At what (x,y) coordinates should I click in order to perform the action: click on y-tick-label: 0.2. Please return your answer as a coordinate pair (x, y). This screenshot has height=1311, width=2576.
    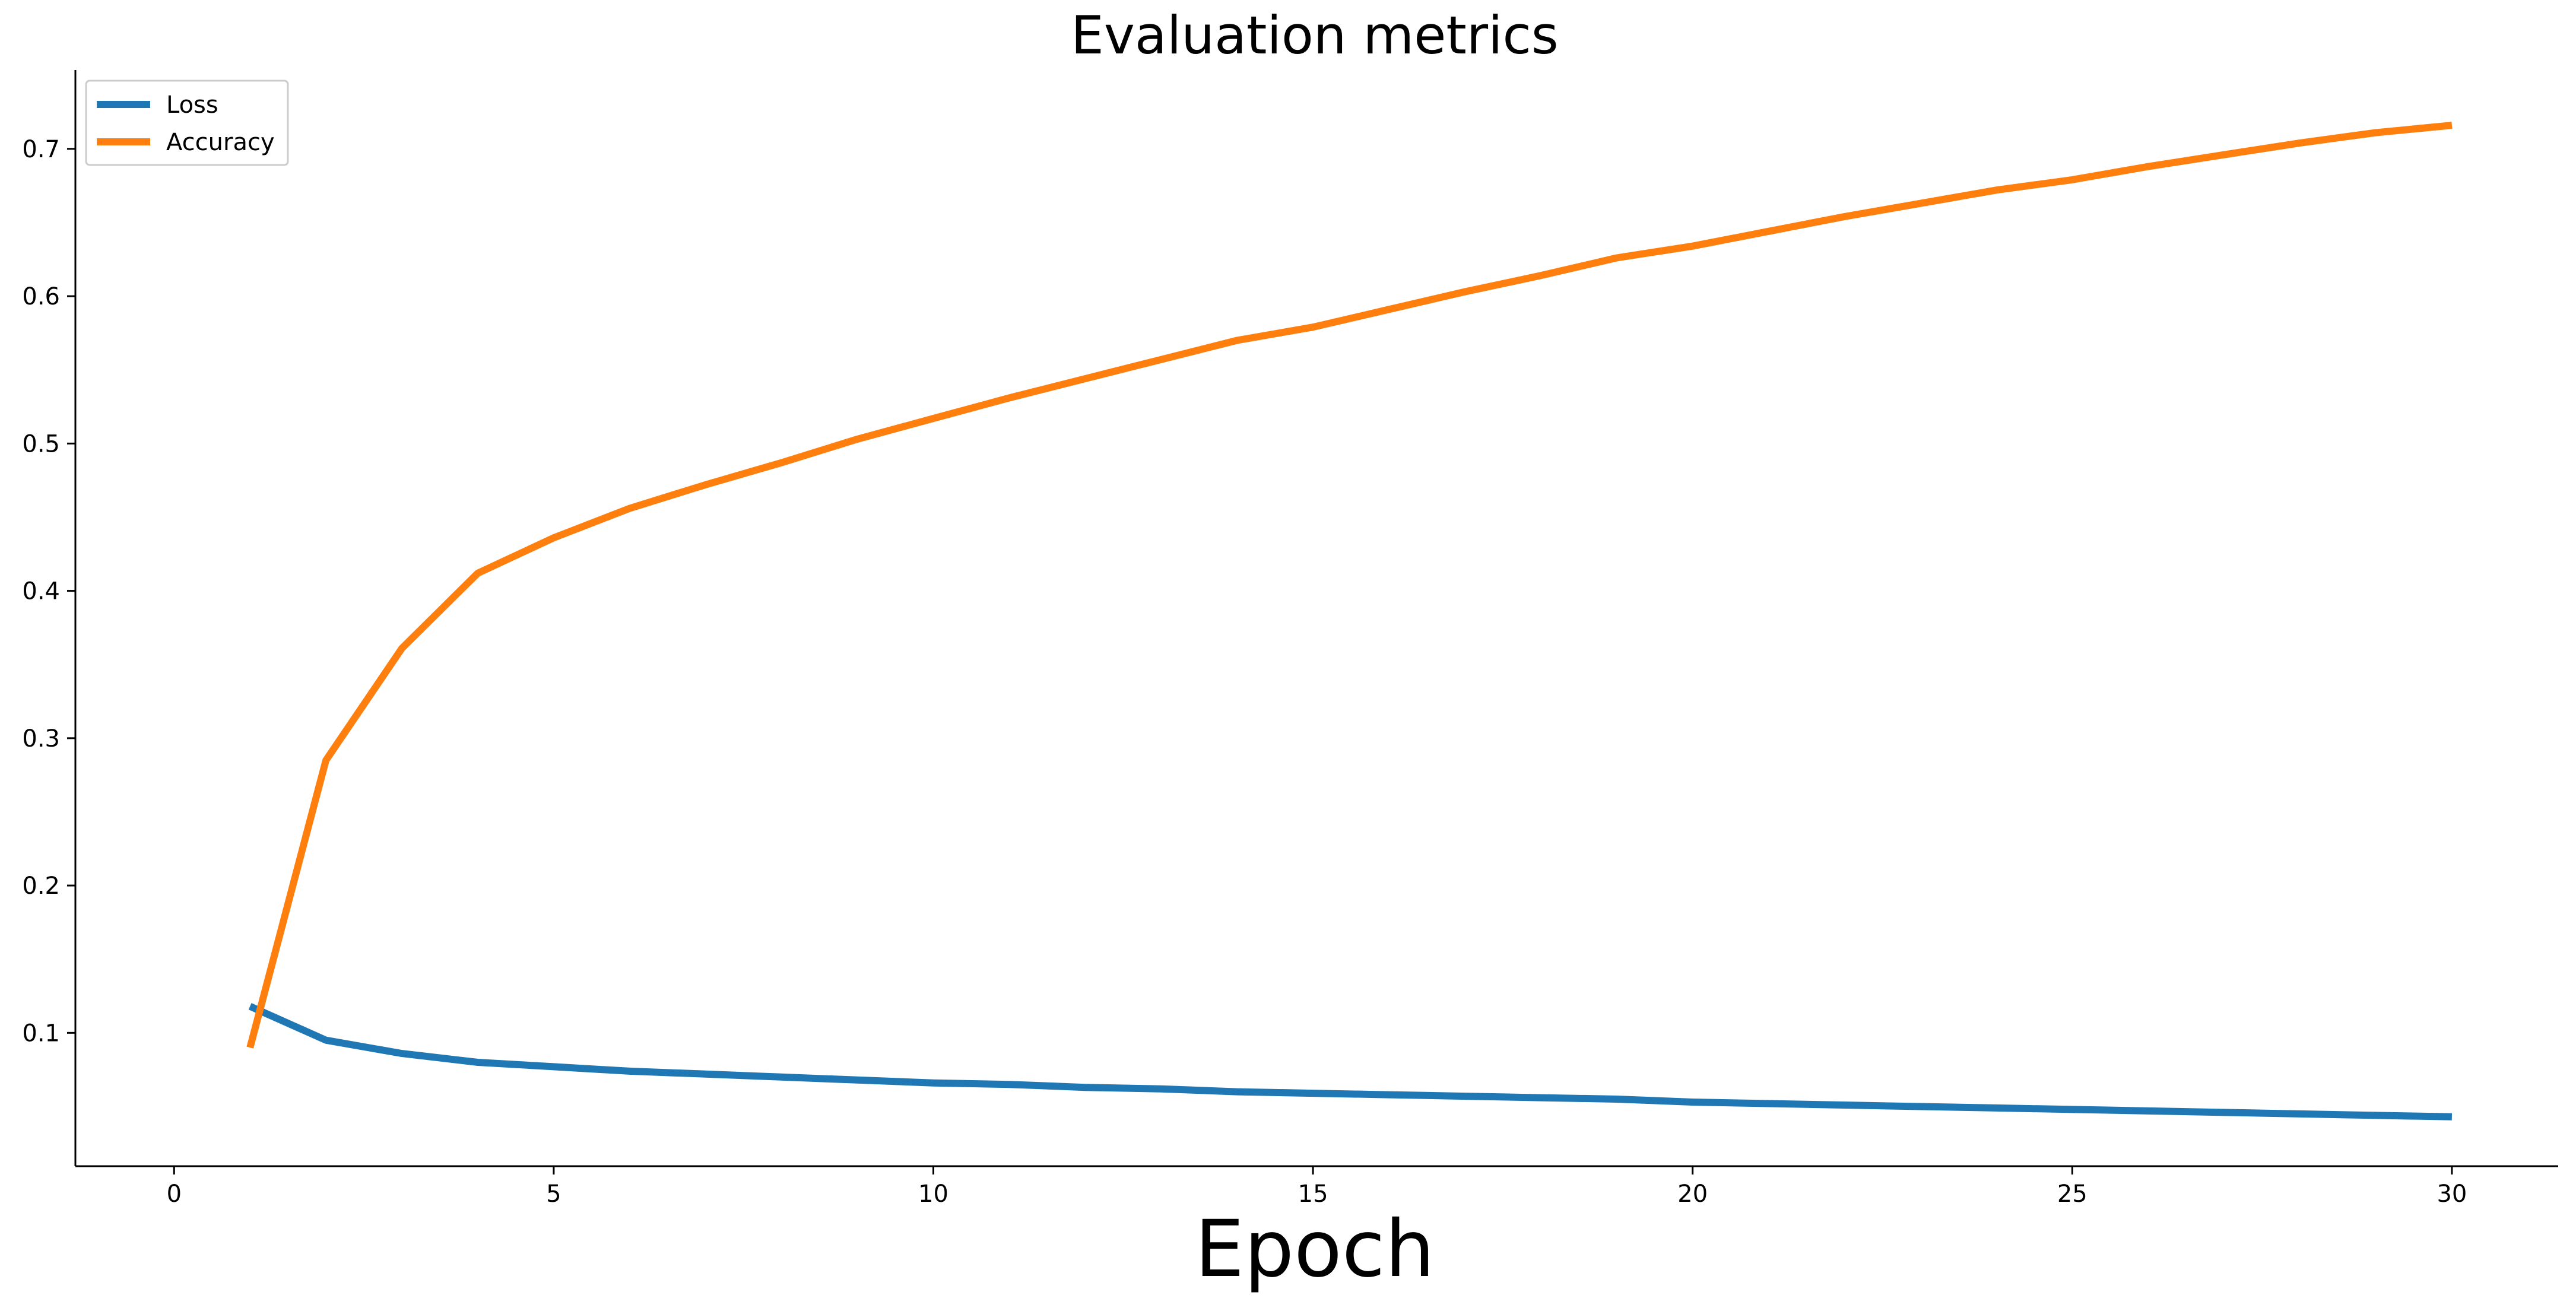
    Looking at the image, I should click on (41, 886).